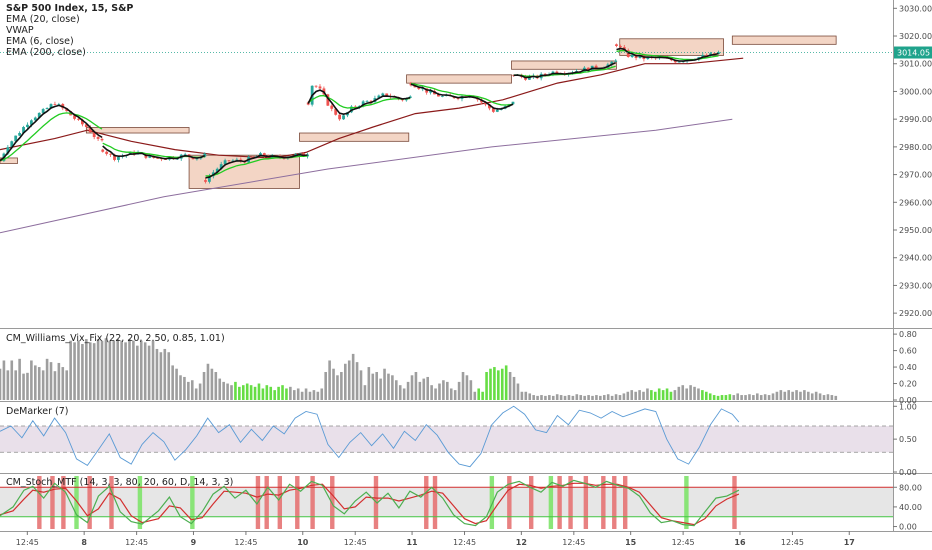 The width and height of the screenshot is (932, 550). What do you see at coordinates (915, 202) in the screenshot?
I see `price-tick-label: 2960.00` at bounding box center [915, 202].